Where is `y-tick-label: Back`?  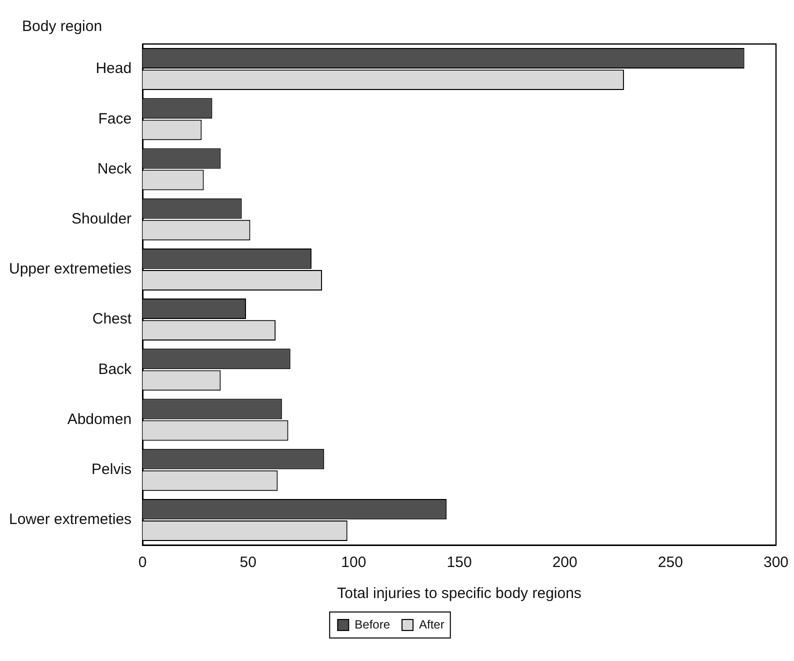 y-tick-label: Back is located at coordinates (115, 369).